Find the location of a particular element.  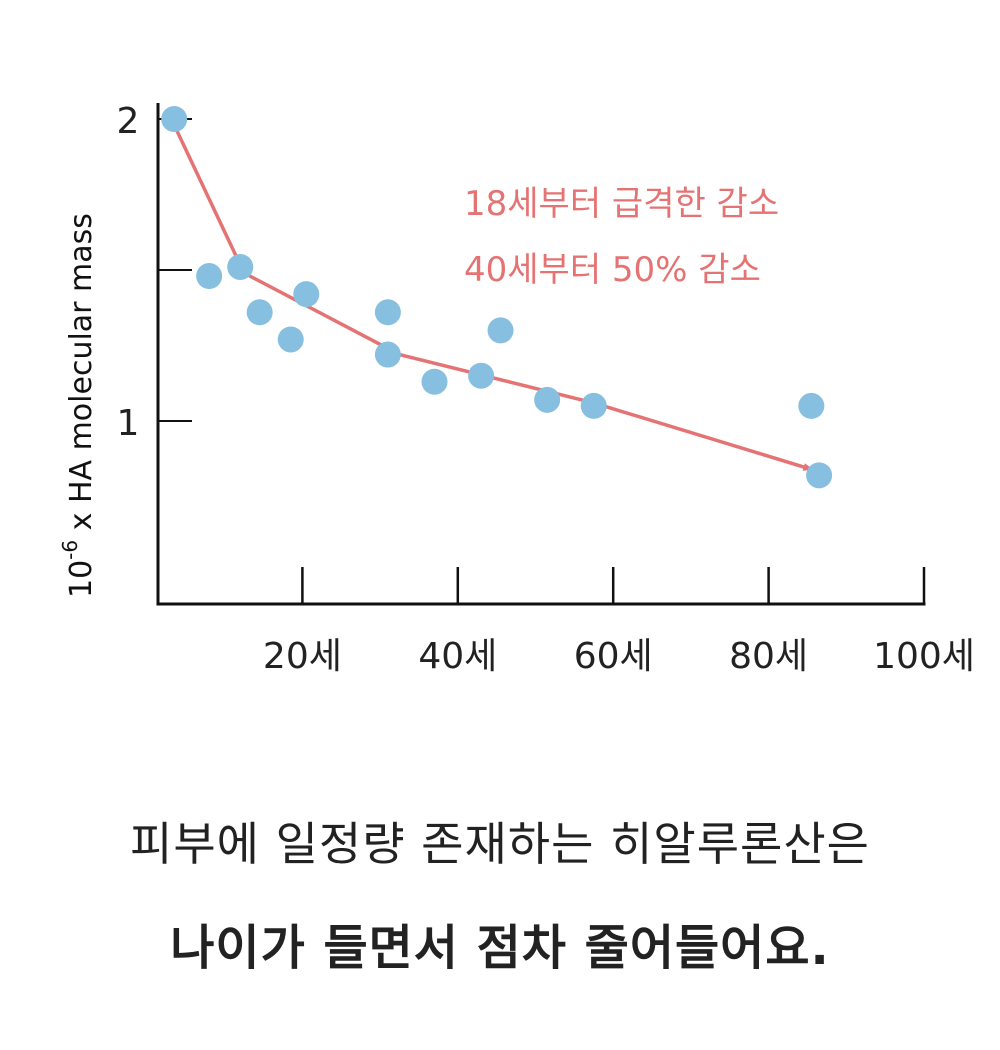

caption-line-2: 나이가 들면서 점차 줄어들어요. is located at coordinates (500, 948).